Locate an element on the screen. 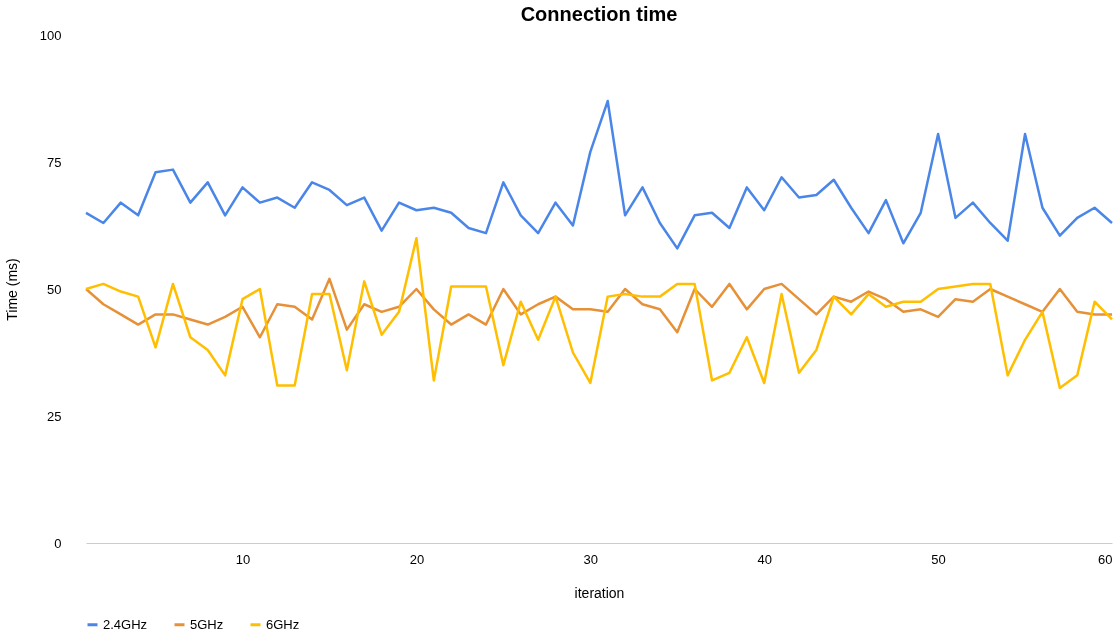  y-tick-label: 100 is located at coordinates (50, 35).